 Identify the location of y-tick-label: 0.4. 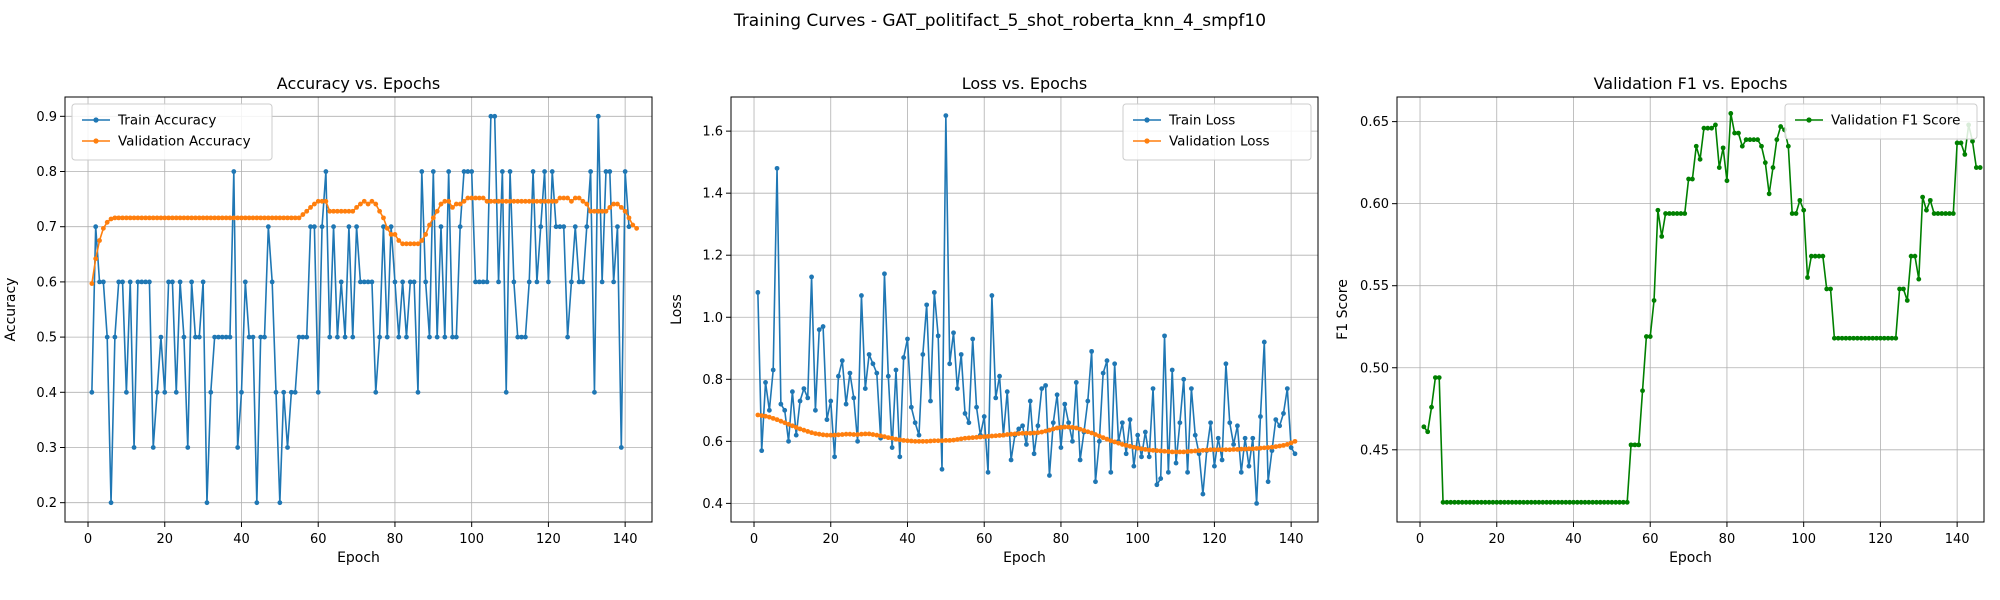
(46, 393).